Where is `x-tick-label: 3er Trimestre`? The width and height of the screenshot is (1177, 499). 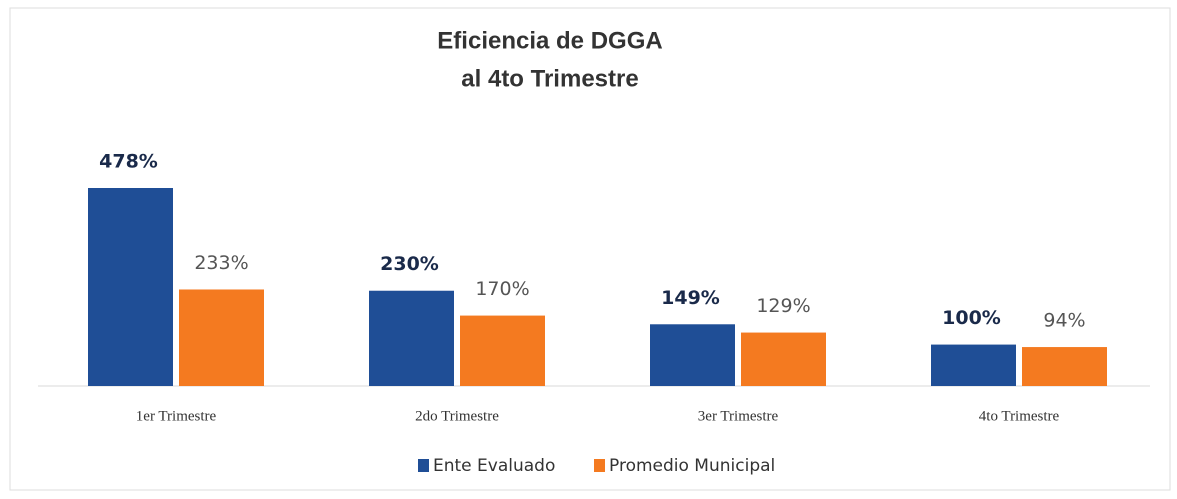 x-tick-label: 3er Trimestre is located at coordinates (738, 416).